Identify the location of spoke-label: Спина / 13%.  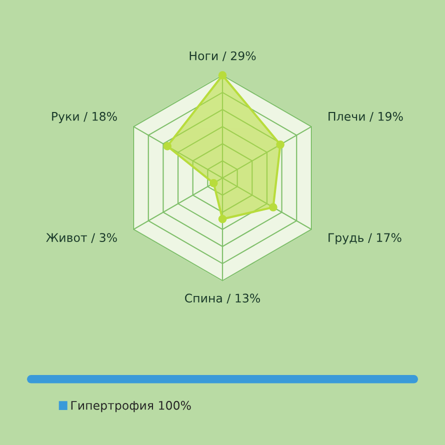
(222, 299).